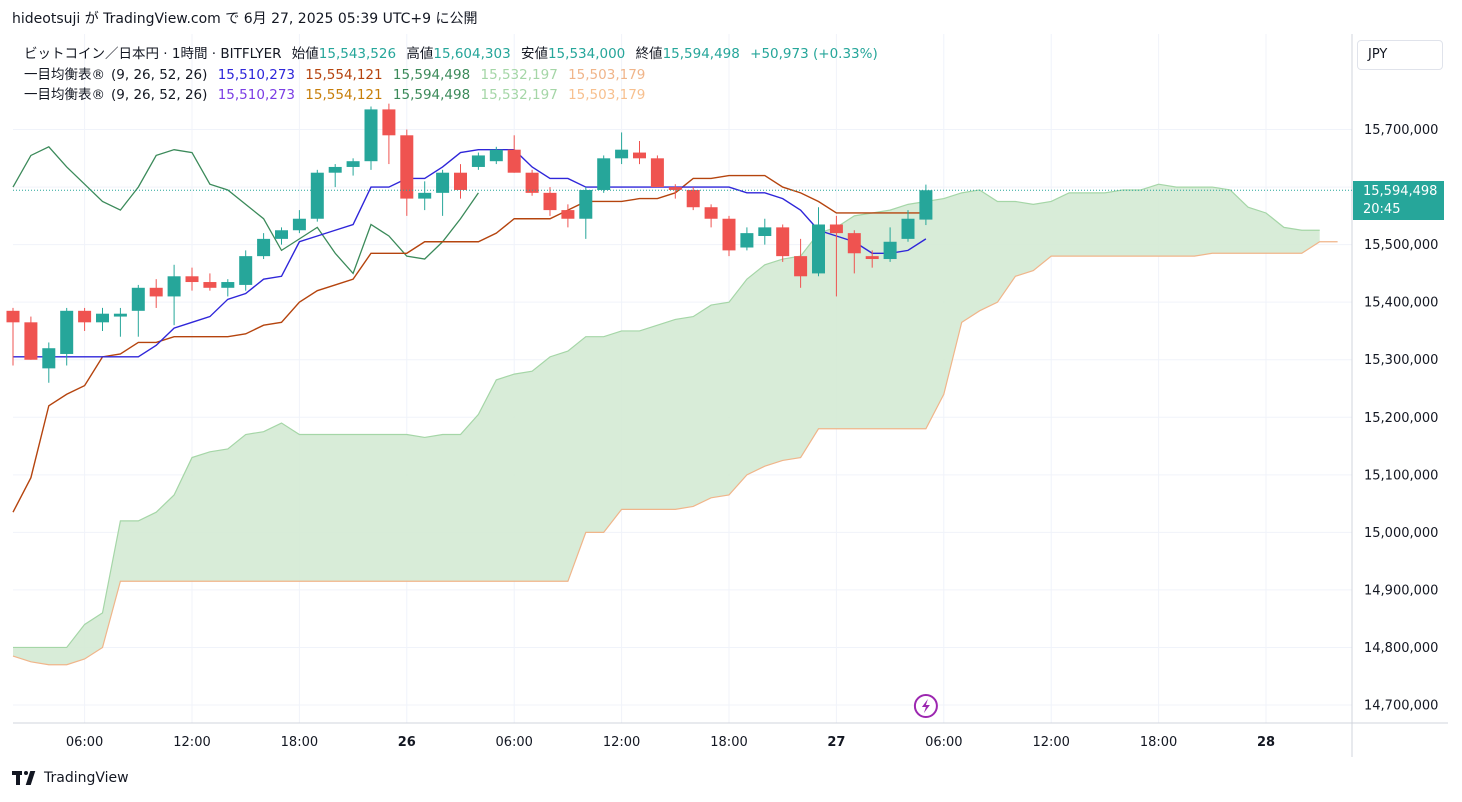 This screenshot has height=802, width=1462. What do you see at coordinates (245, 210) in the screenshot?
I see `lagging-span-line` at bounding box center [245, 210].